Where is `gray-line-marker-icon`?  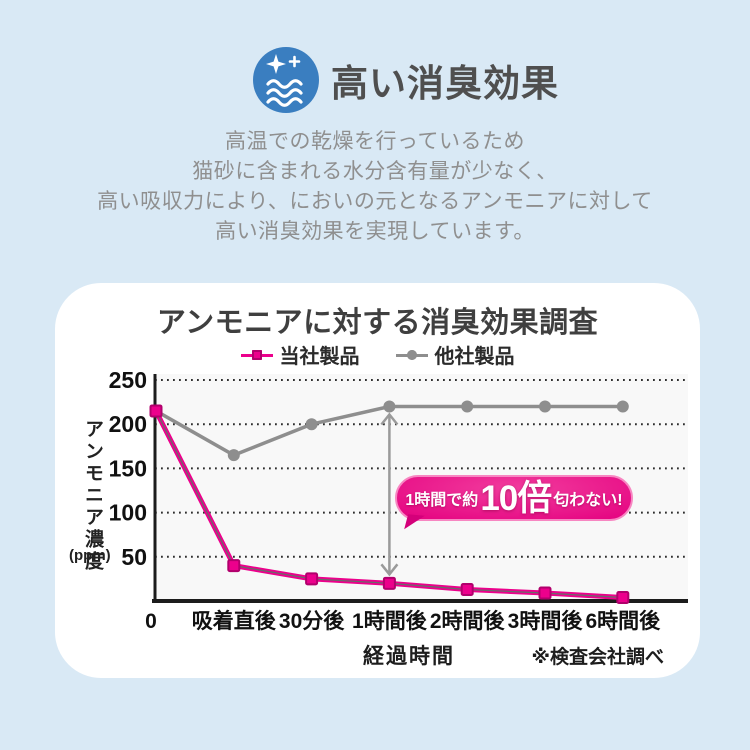
gray-line-marker-icon is located at coordinates (411, 355).